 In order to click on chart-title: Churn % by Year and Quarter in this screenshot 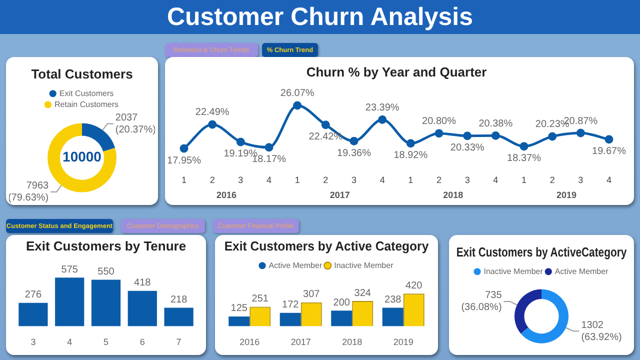, I will do `click(396, 72)`.